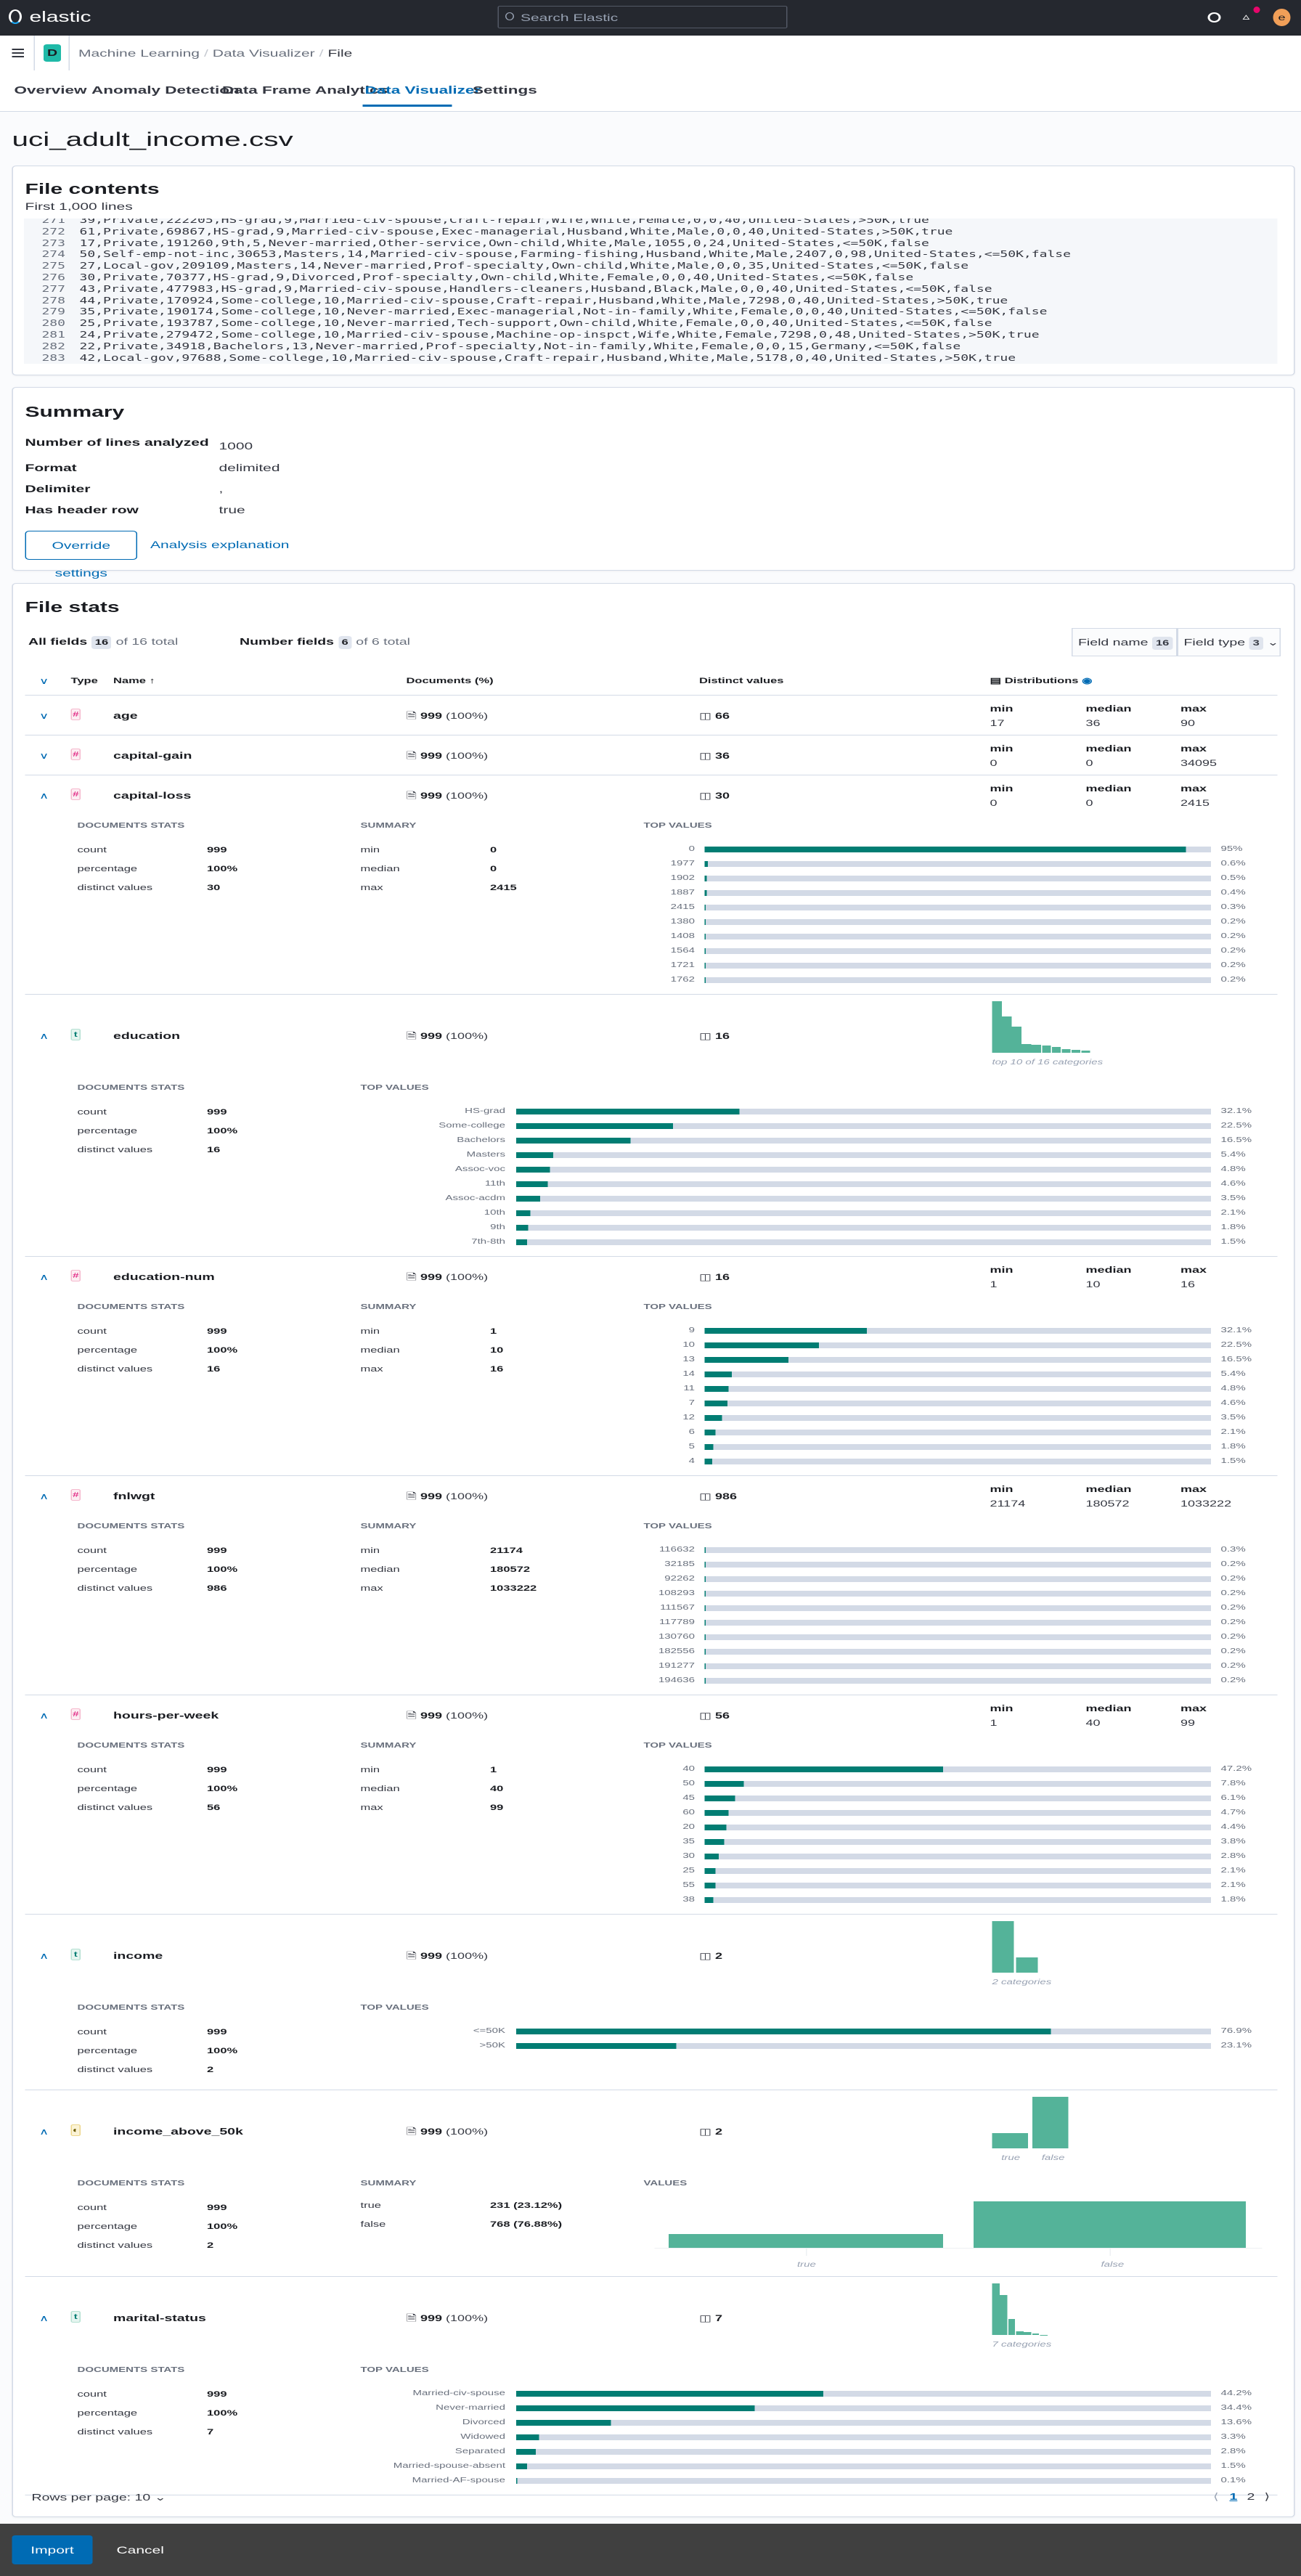 The height and width of the screenshot is (2576, 1301). Describe the element at coordinates (15, 16) in the screenshot. I see `elastic-logo-icon` at that location.